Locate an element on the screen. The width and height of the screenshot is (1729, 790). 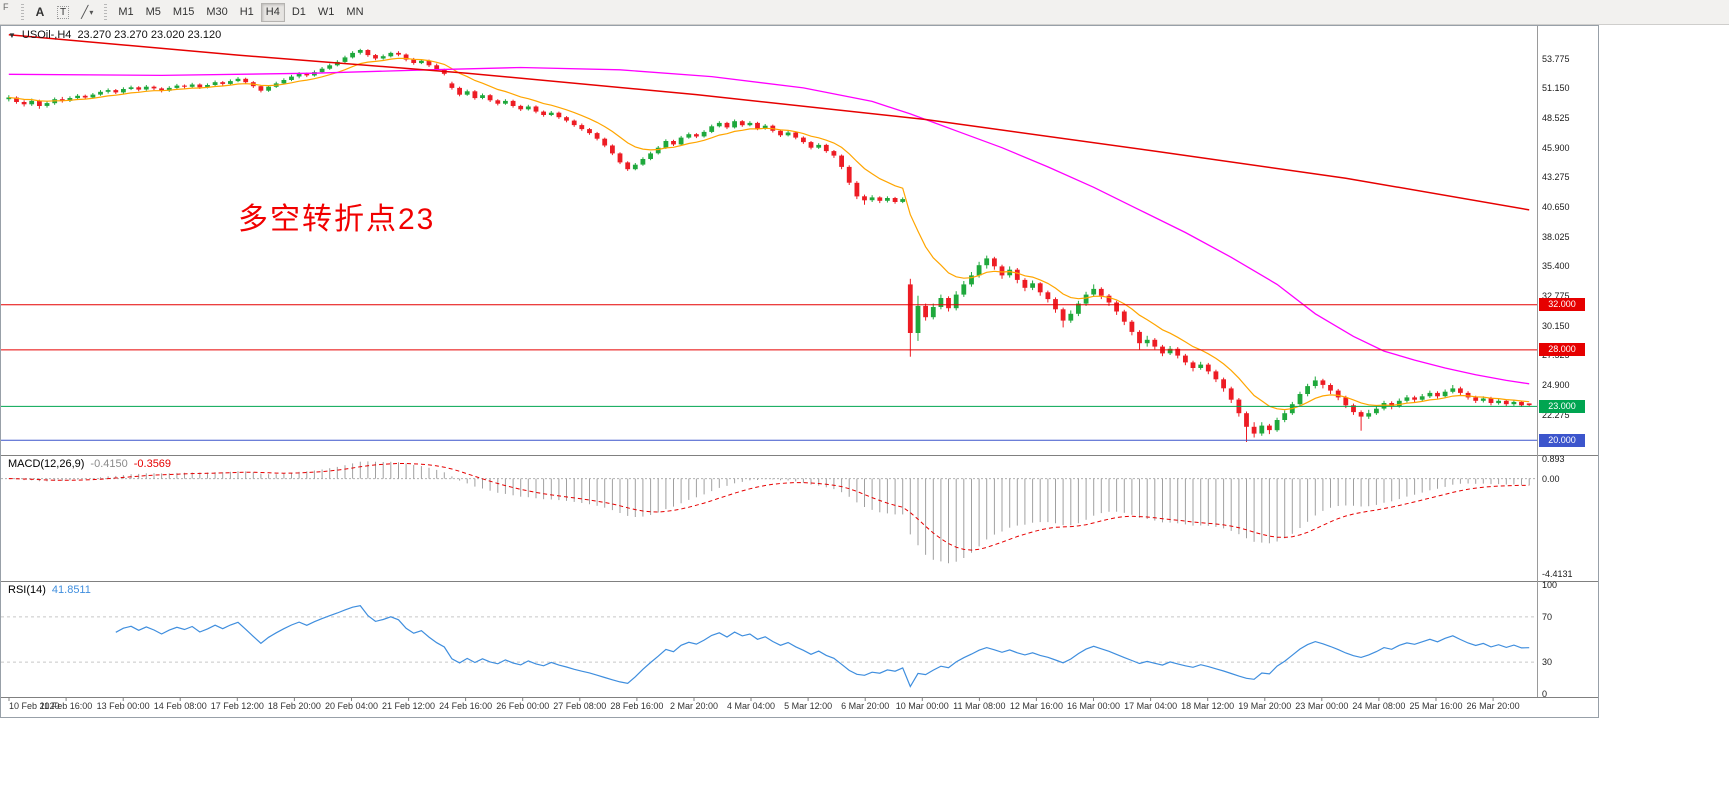
timeframe-MN-button: MN is located at coordinates (354, 12).